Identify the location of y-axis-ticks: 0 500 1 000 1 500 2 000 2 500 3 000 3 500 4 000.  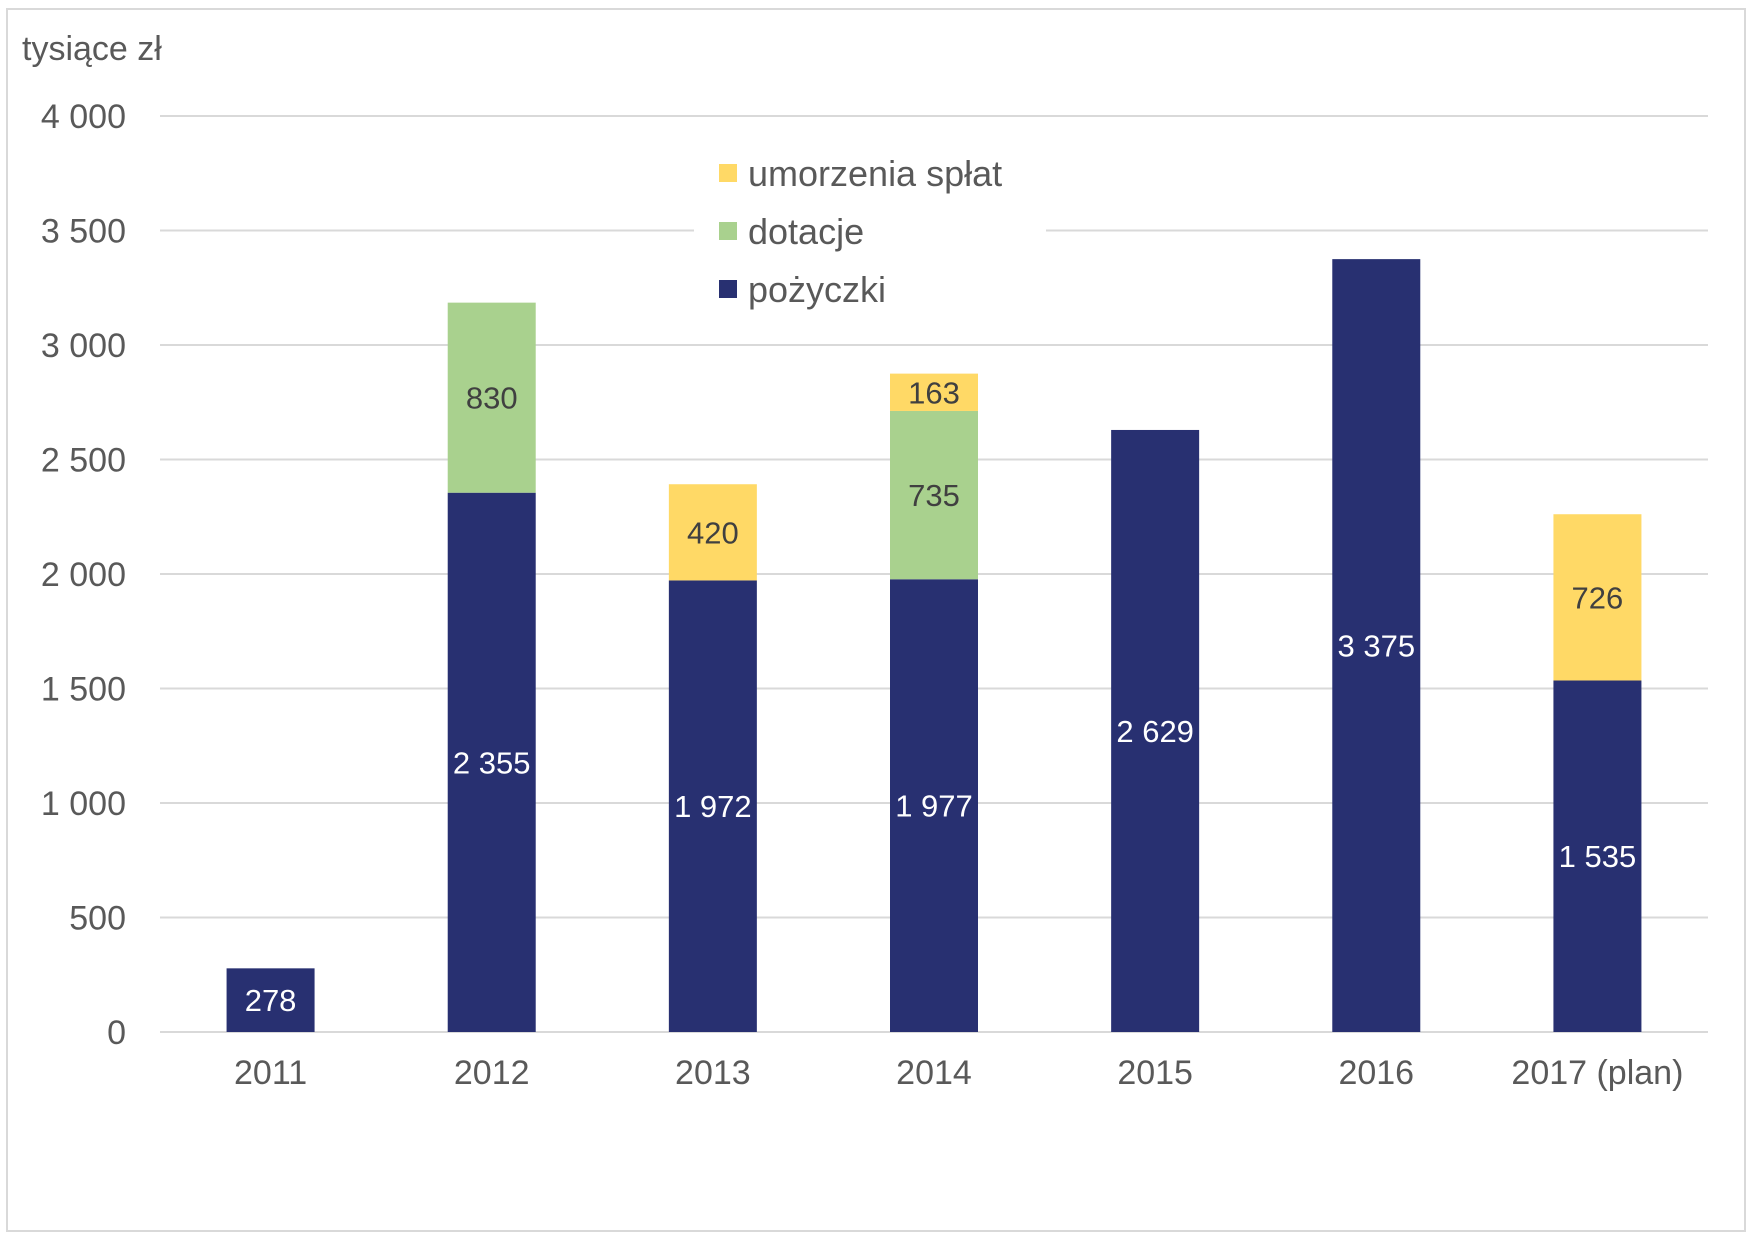
(83, 575).